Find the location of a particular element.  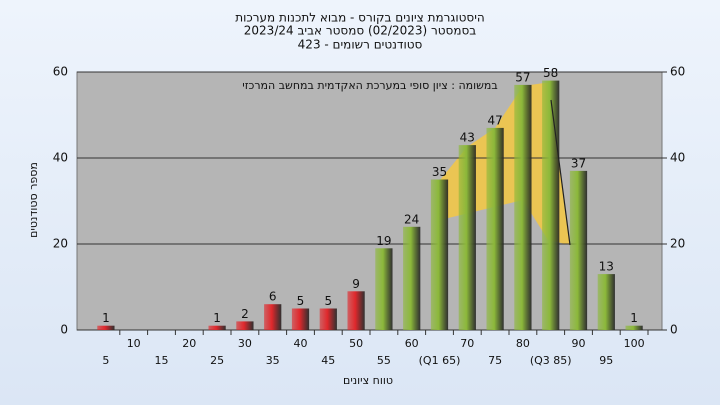

value-label: 9 is located at coordinates (356, 284).